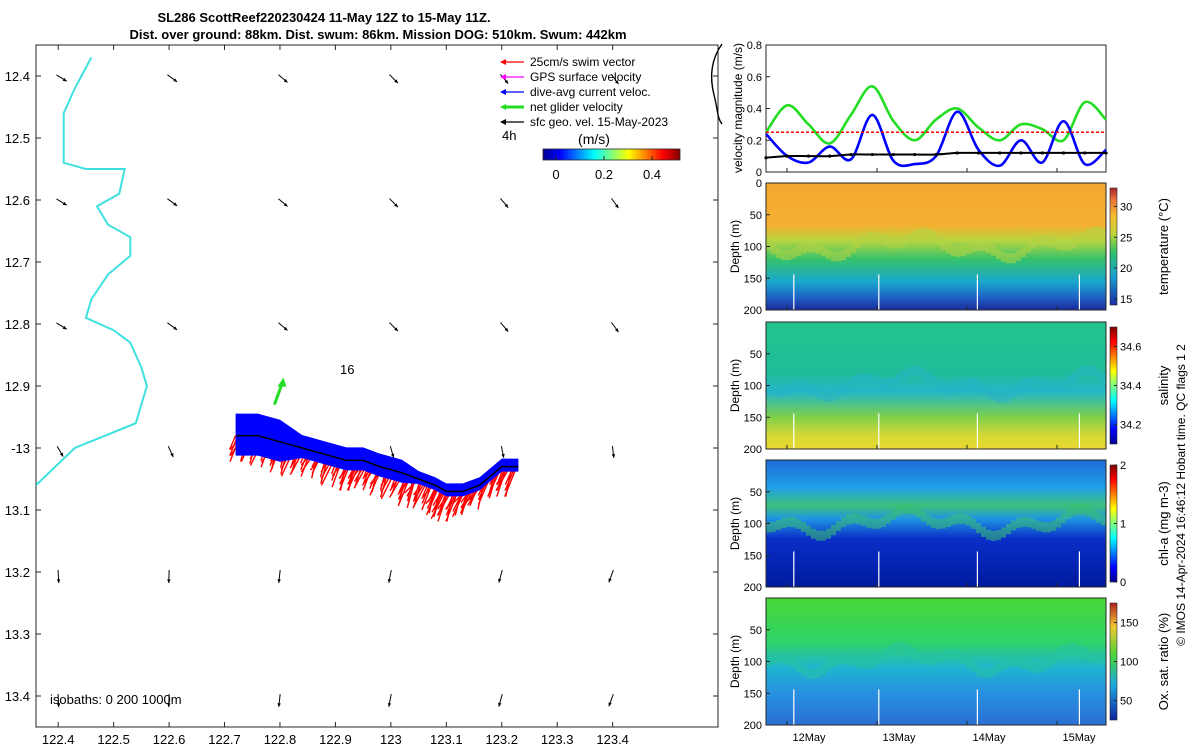 The height and width of the screenshot is (750, 1200). What do you see at coordinates (224, 739) in the screenshot?
I see `map-x-tick-label: 122.7` at bounding box center [224, 739].